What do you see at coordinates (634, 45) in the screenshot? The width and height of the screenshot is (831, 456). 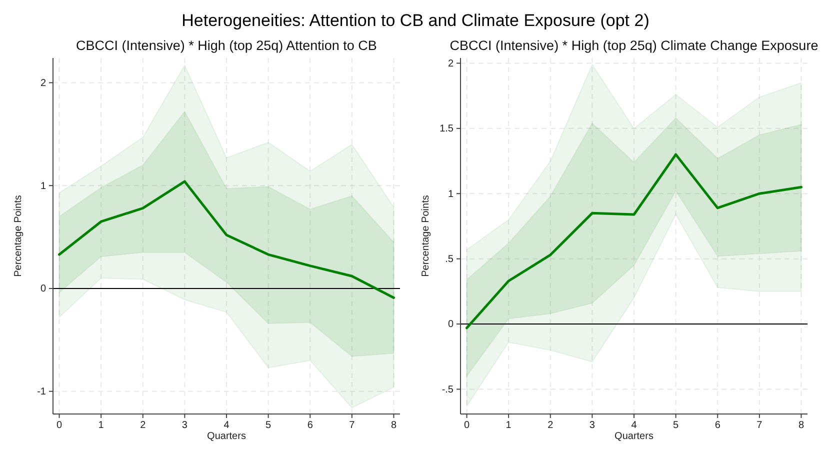 I see `chart-title: CBCCI (Intensive) * High (top 25q) Climate Change Exposure` at bounding box center [634, 45].